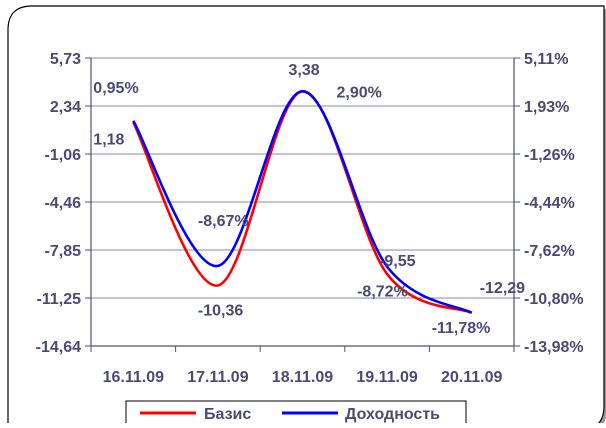  Describe the element at coordinates (549, 251) in the screenshot. I see `right-tick-label: -7,62%` at that location.